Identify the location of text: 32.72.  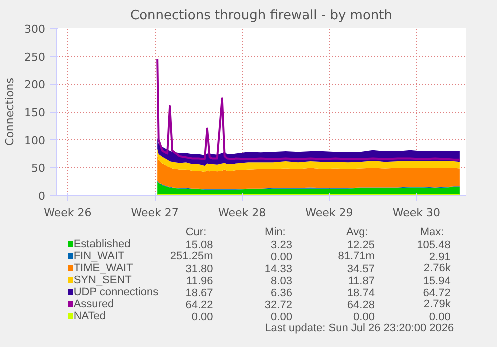
(278, 306).